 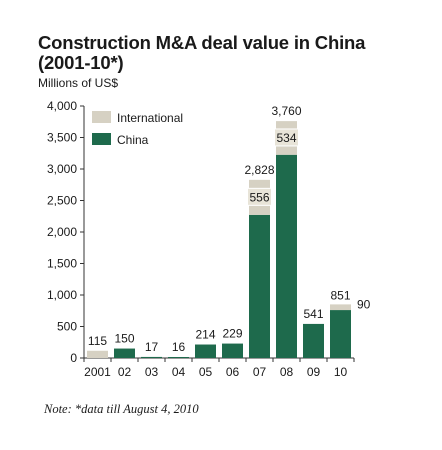 What do you see at coordinates (150, 118) in the screenshot?
I see `legend-label: International` at bounding box center [150, 118].